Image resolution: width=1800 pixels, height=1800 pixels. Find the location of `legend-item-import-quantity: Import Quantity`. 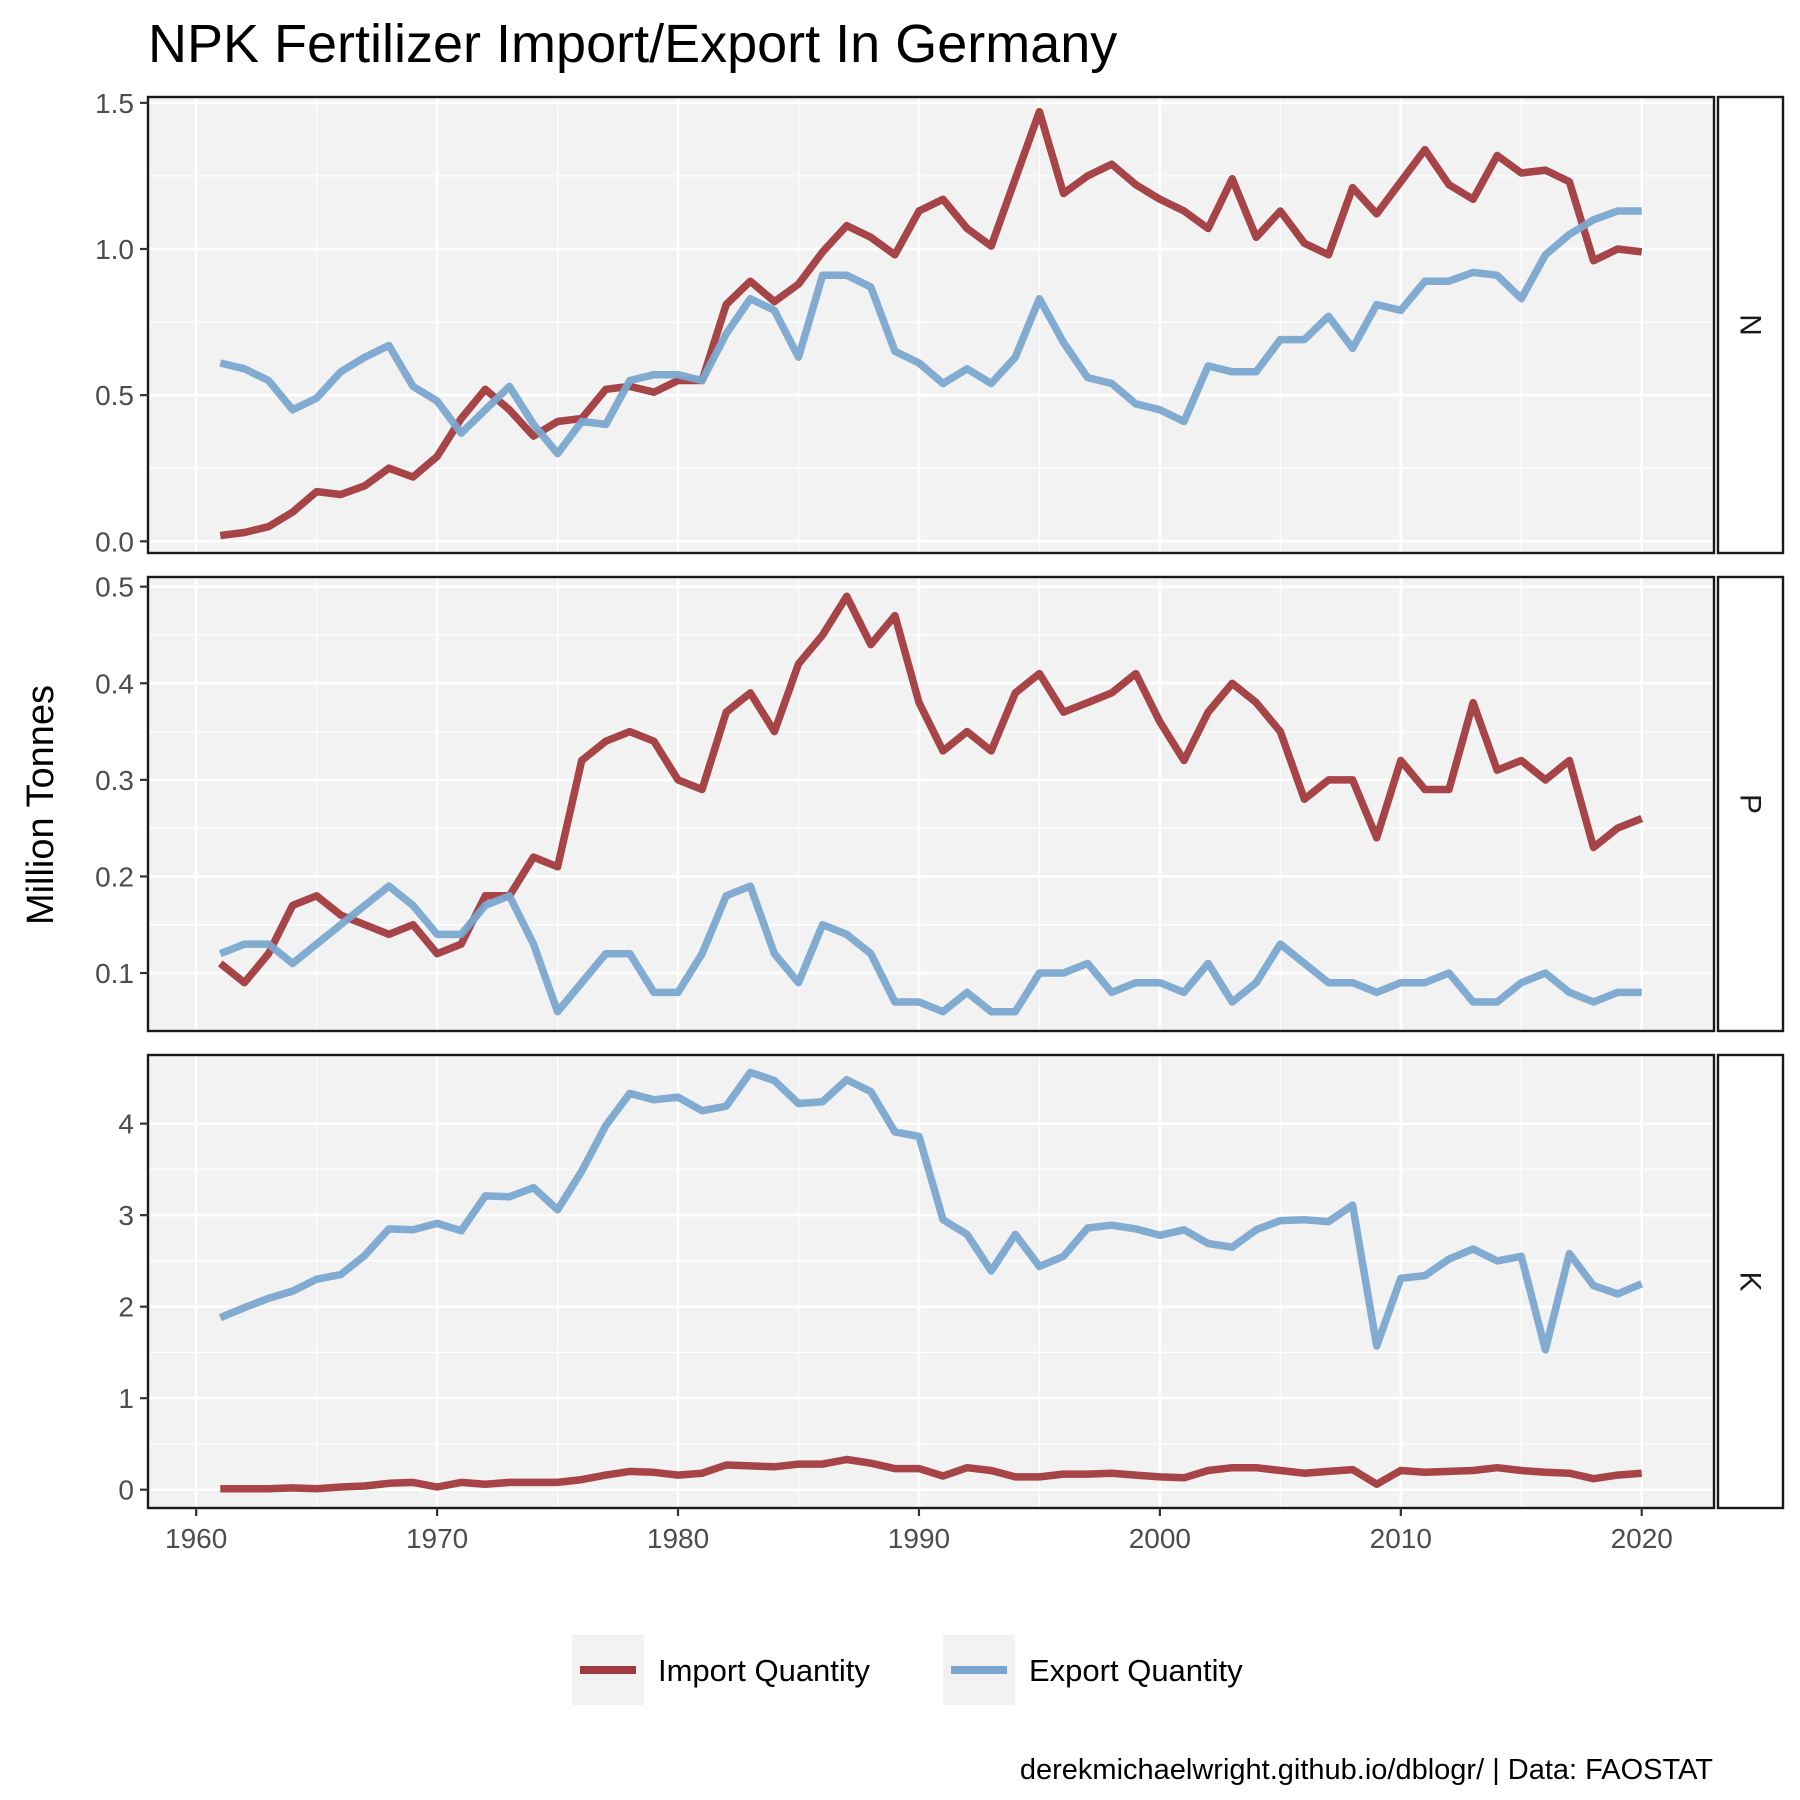

legend-item-import-quantity: Import Quantity is located at coordinates (721, 1670).